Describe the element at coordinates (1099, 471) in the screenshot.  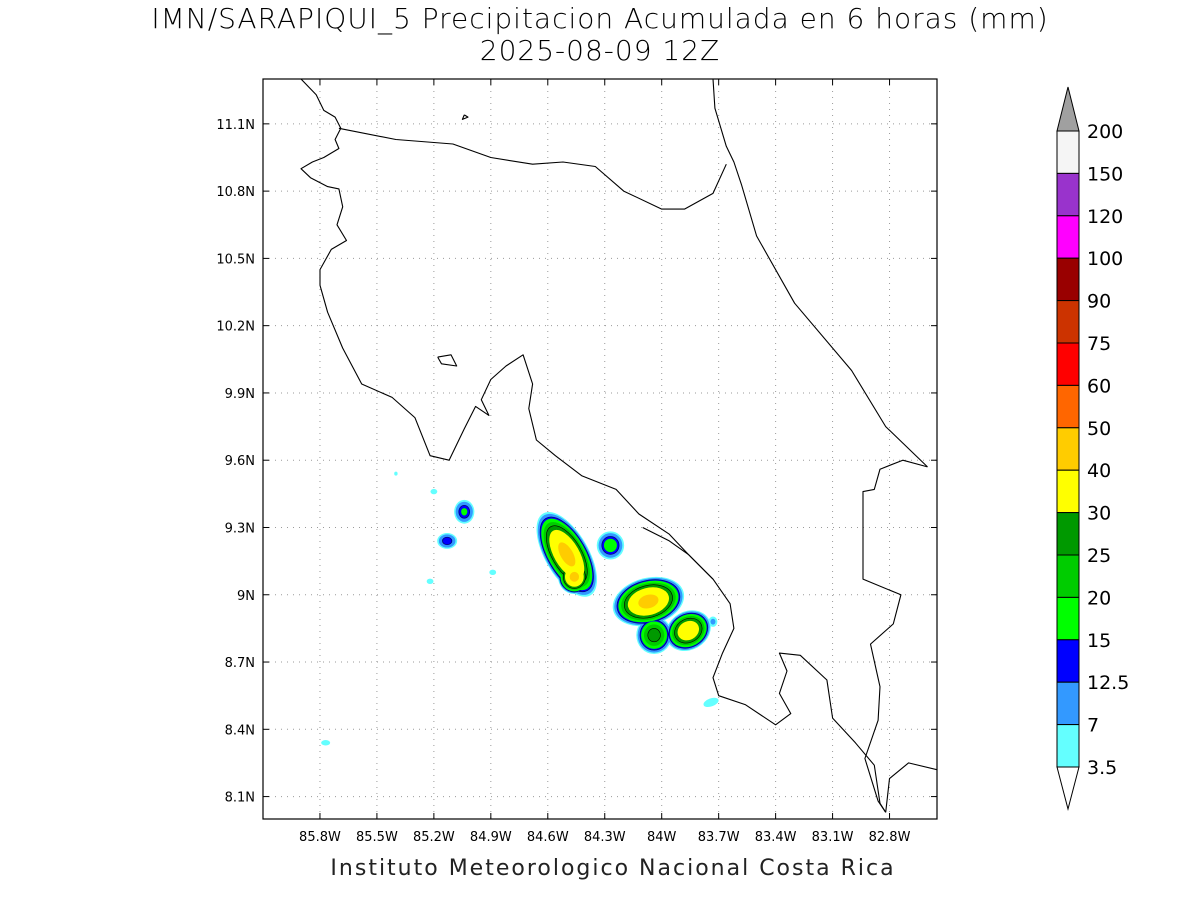
I see `colorbar-level-label: 40` at that location.